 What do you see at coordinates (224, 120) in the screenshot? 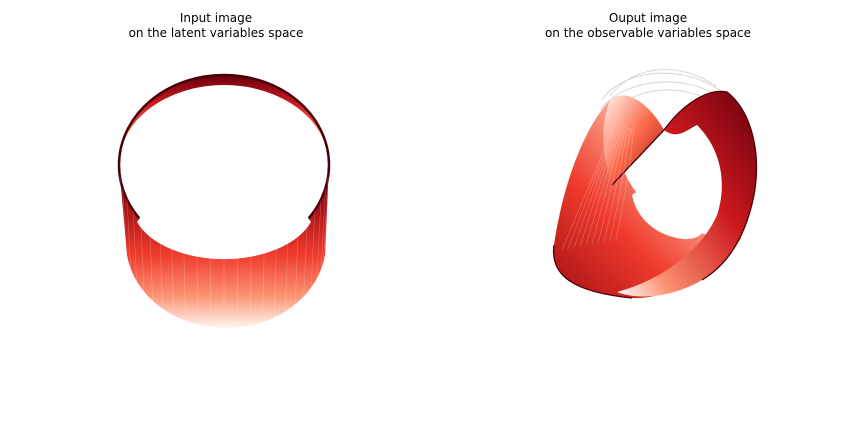
I see `cylinder-inner-wall` at bounding box center [224, 120].